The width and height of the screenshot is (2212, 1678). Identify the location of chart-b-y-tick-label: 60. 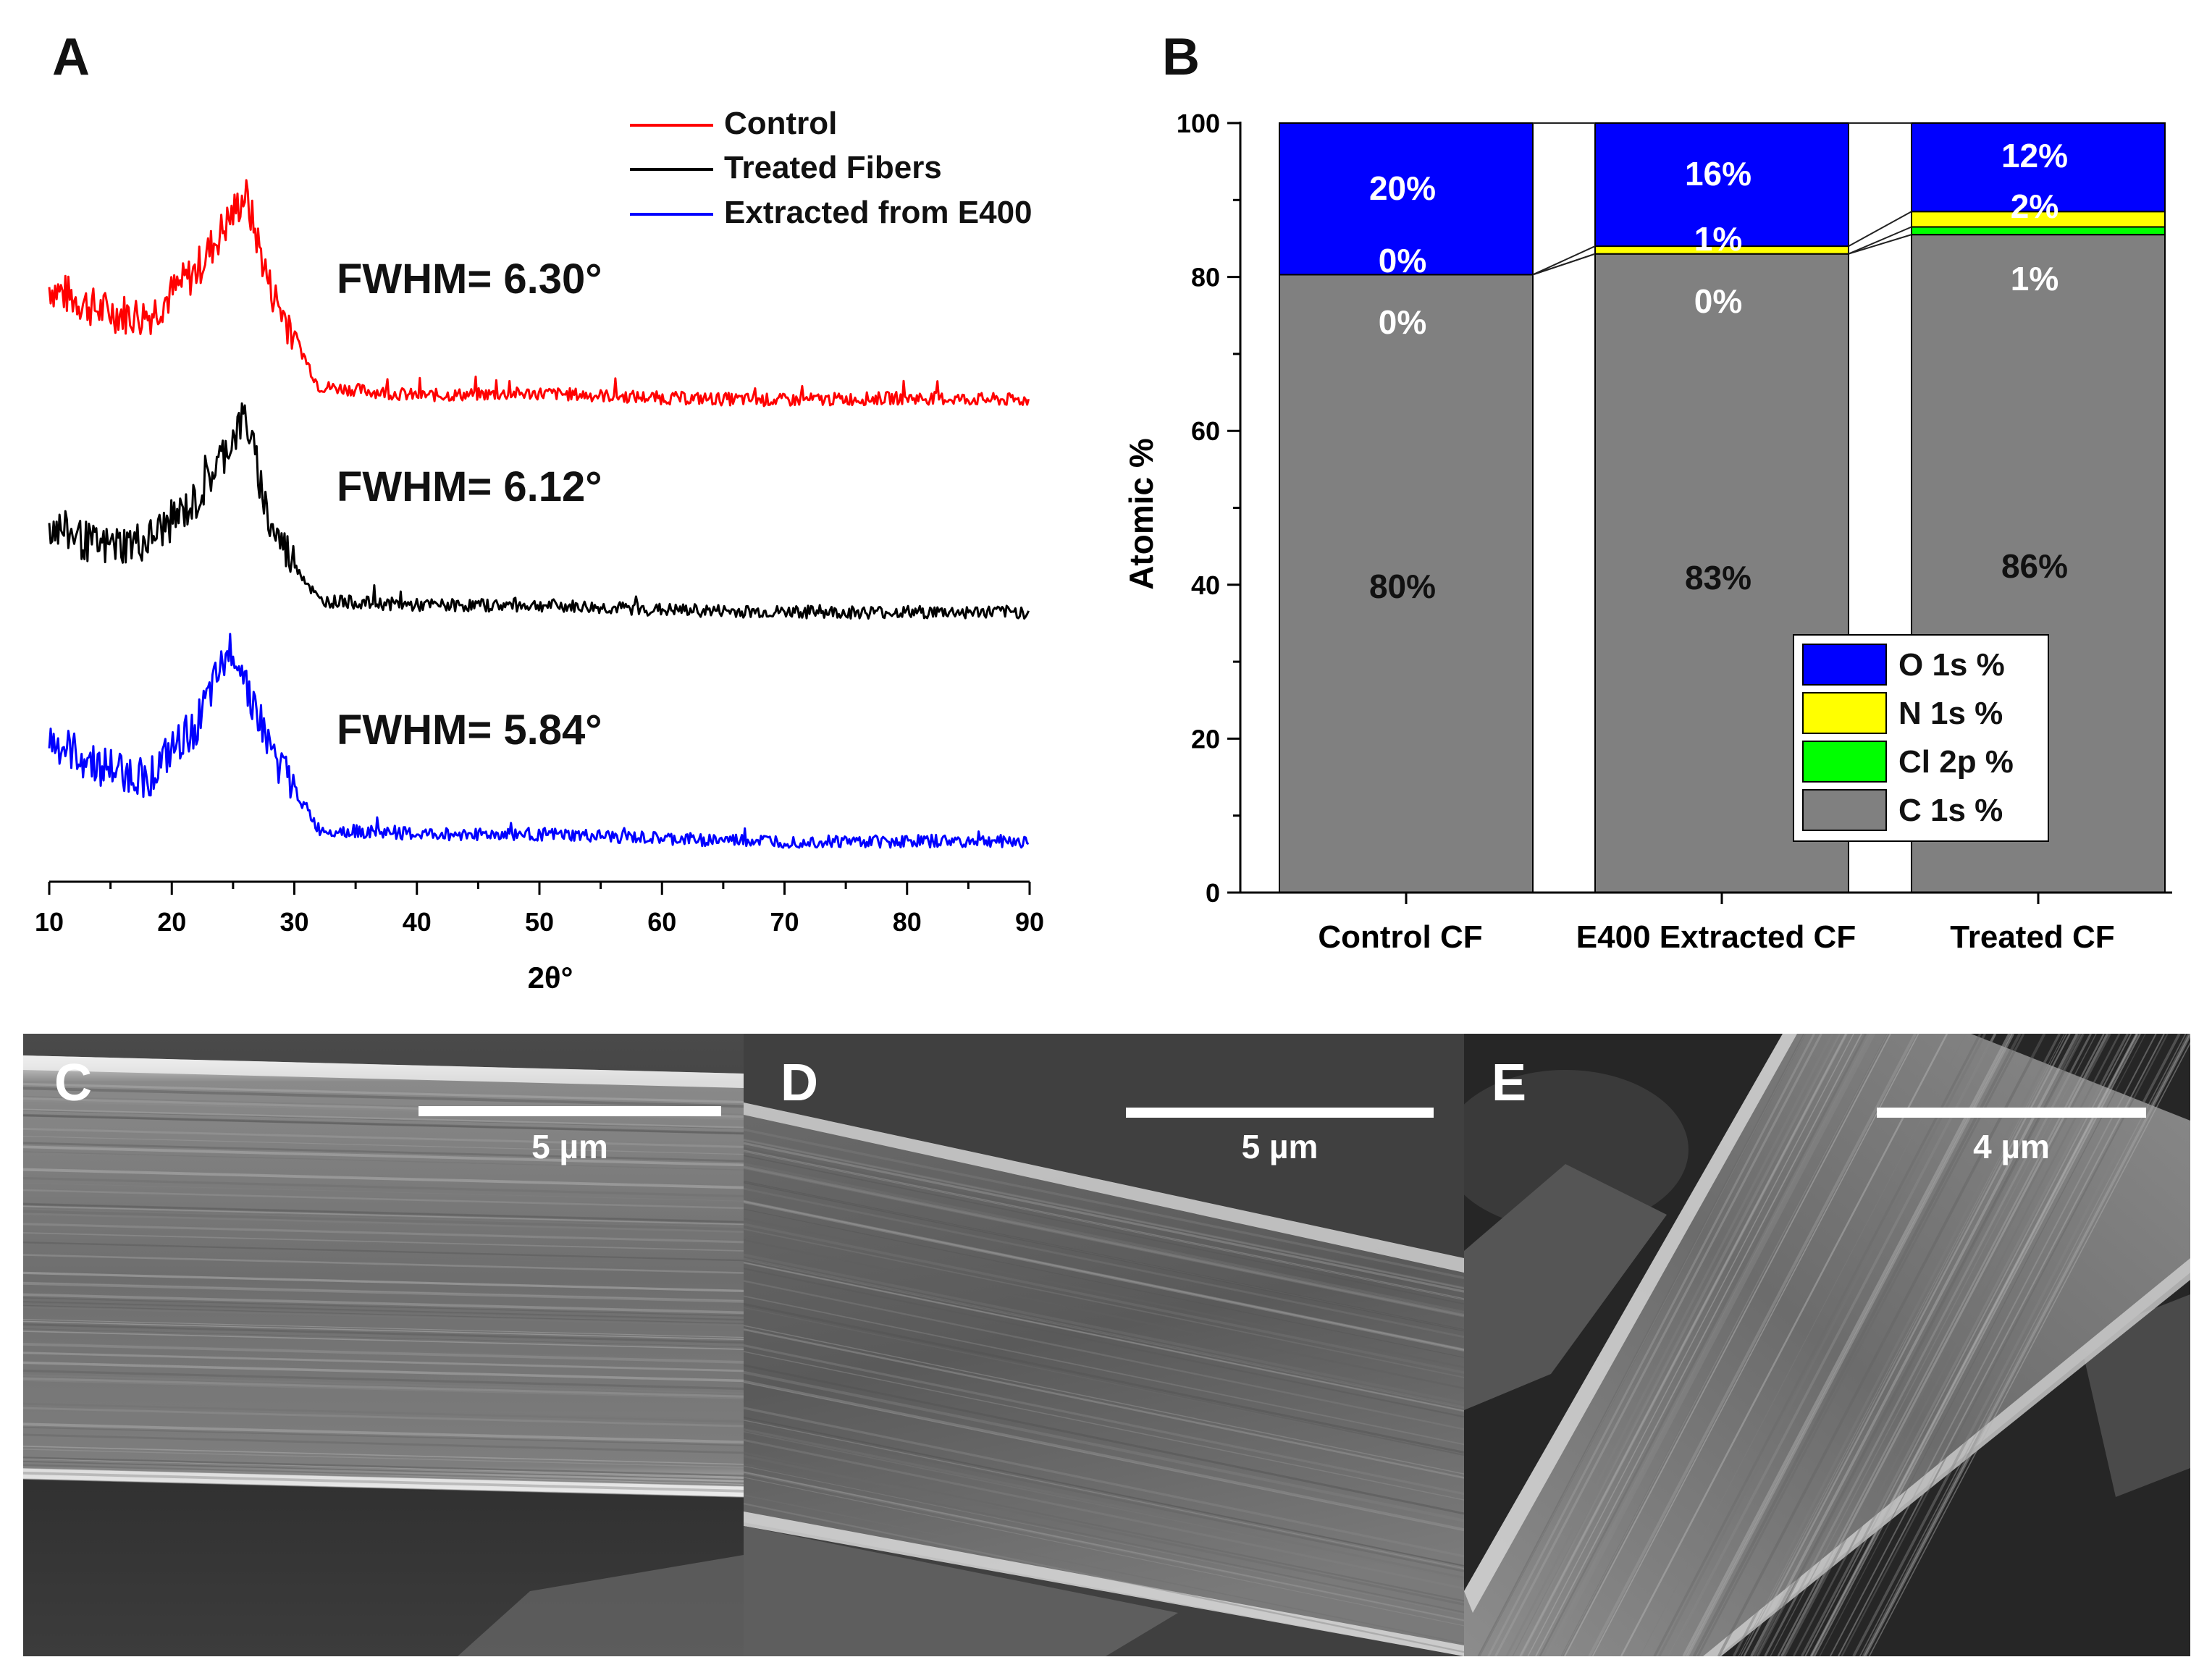
(1205, 431).